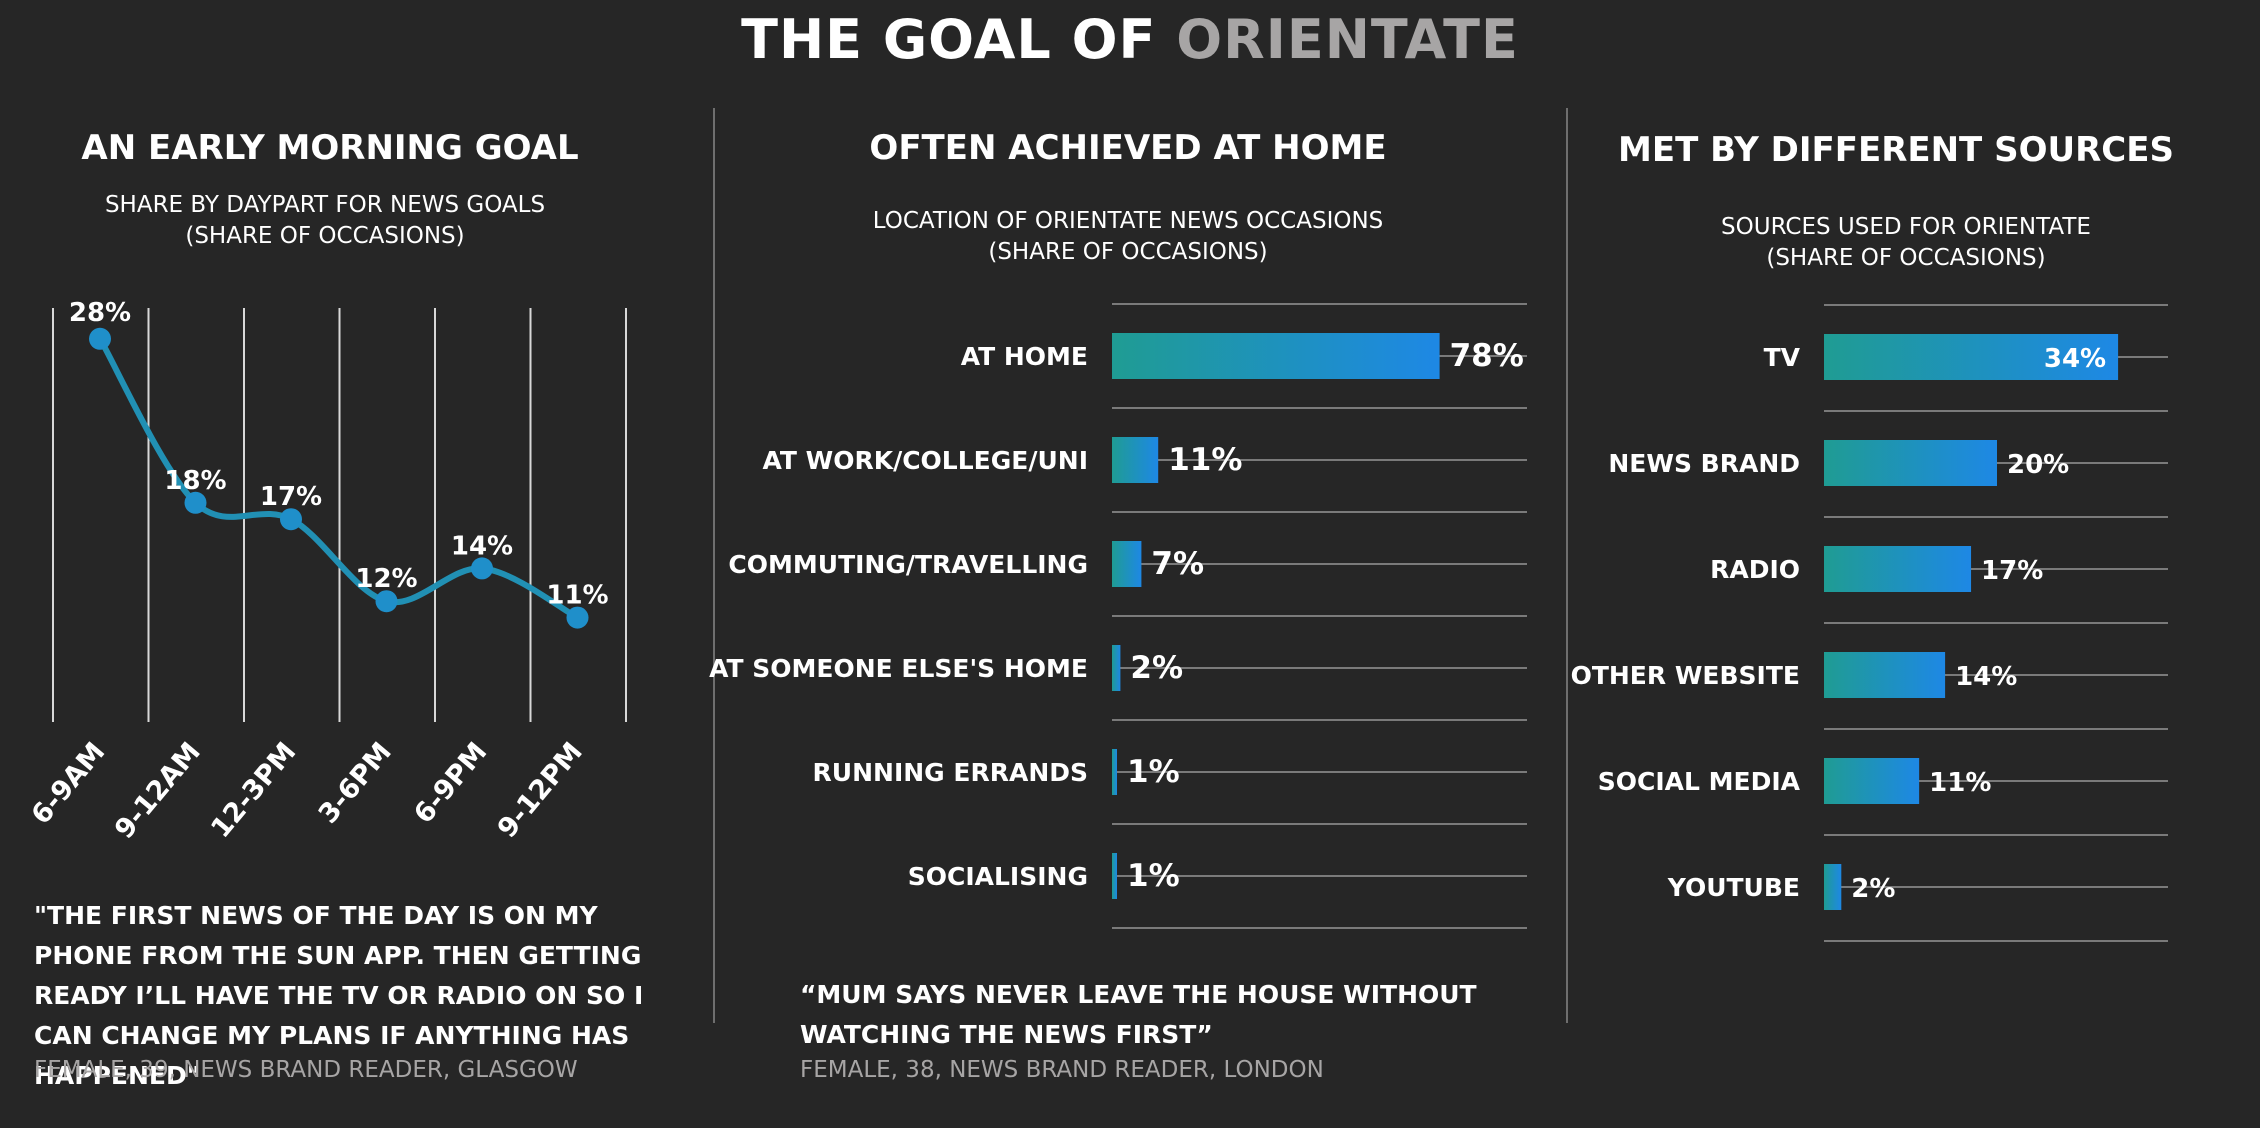 The image size is (2260, 1128). Describe the element at coordinates (325, 236) in the screenshot. I see `panel-1-subtitle-line-2: (SHARE OF OCCASIONS)` at that location.